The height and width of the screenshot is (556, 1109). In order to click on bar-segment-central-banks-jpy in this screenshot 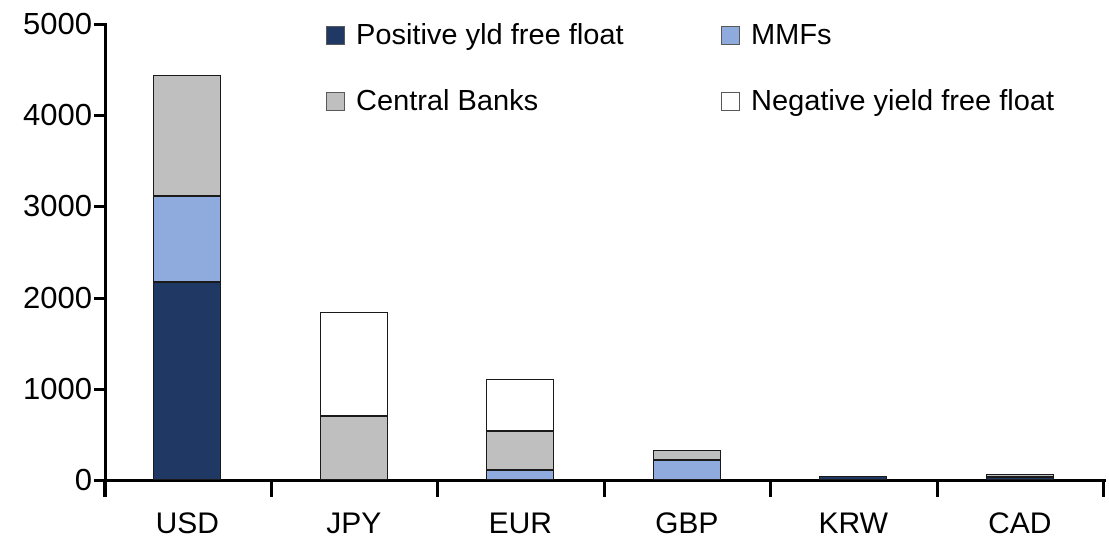, I will do `click(353, 448)`.